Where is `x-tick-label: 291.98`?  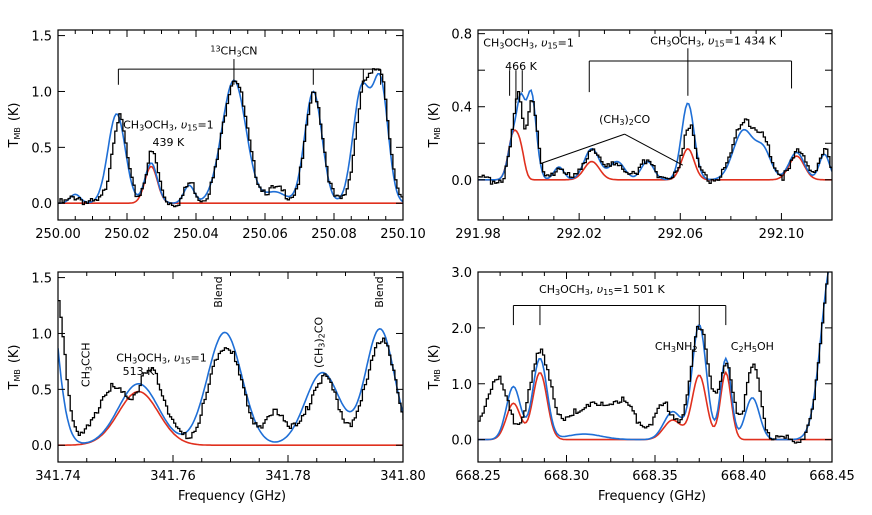 x-tick-label: 291.98 is located at coordinates (478, 234).